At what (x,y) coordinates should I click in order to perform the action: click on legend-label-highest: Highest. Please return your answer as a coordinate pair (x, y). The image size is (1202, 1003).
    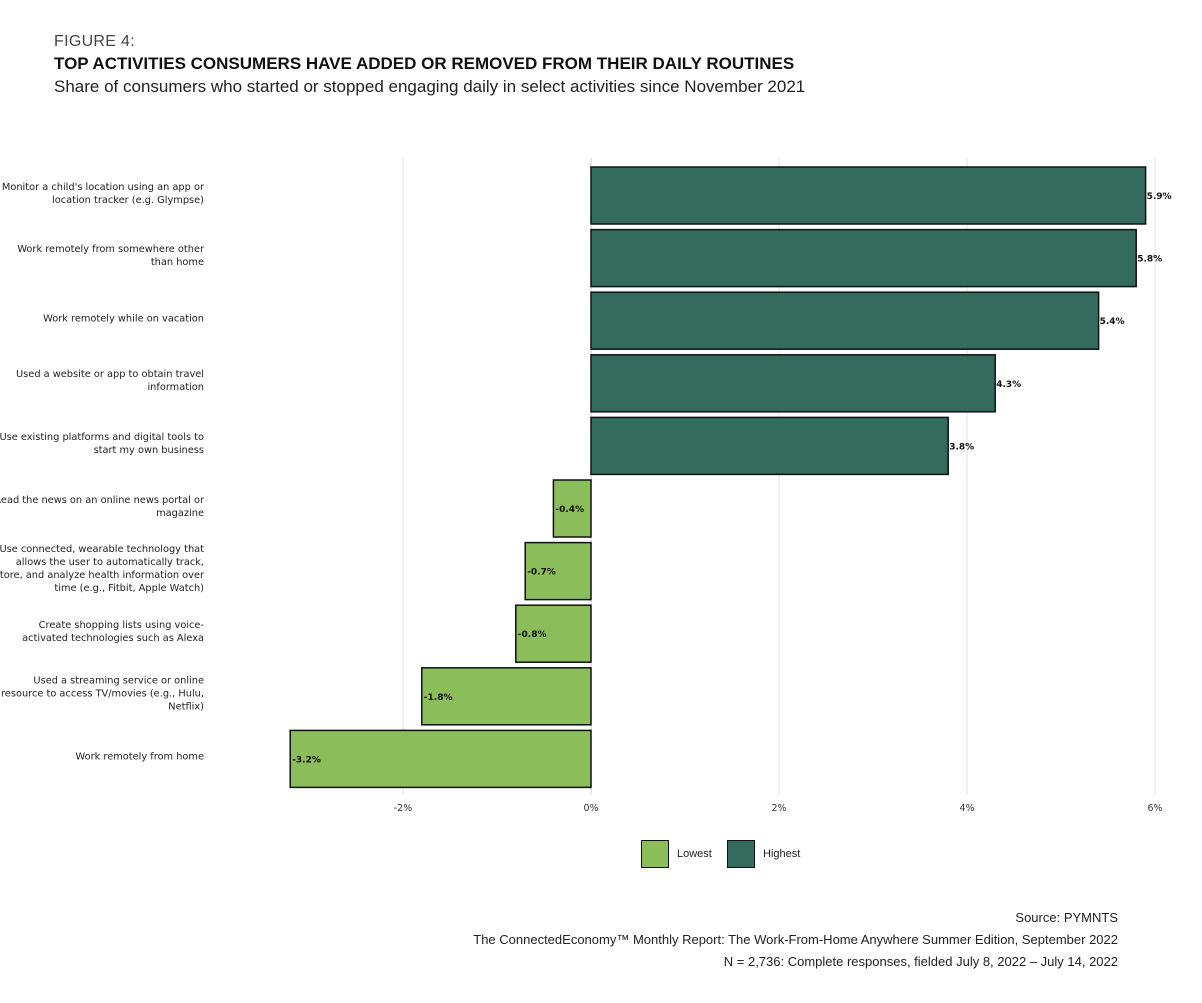
    Looking at the image, I should click on (782, 854).